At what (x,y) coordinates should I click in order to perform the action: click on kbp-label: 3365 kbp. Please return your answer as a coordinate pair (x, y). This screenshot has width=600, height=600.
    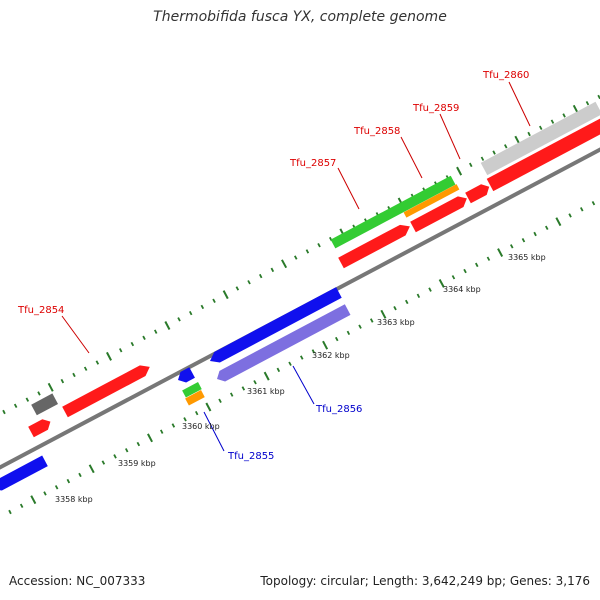
    Looking at the image, I should click on (527, 257).